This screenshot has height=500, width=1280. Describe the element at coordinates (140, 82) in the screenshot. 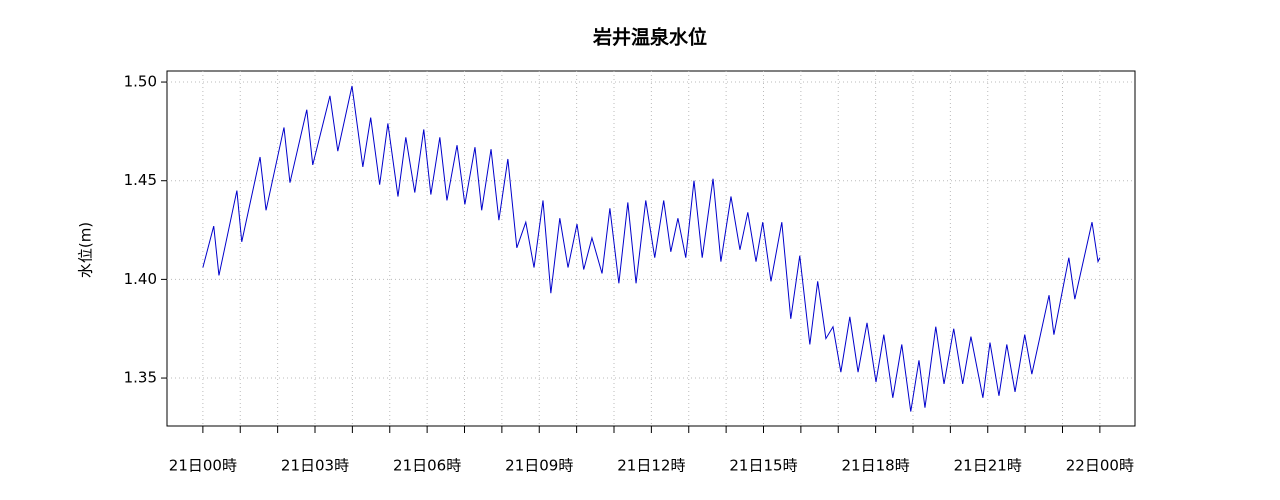

I see `y-tick-label: 1.50` at that location.